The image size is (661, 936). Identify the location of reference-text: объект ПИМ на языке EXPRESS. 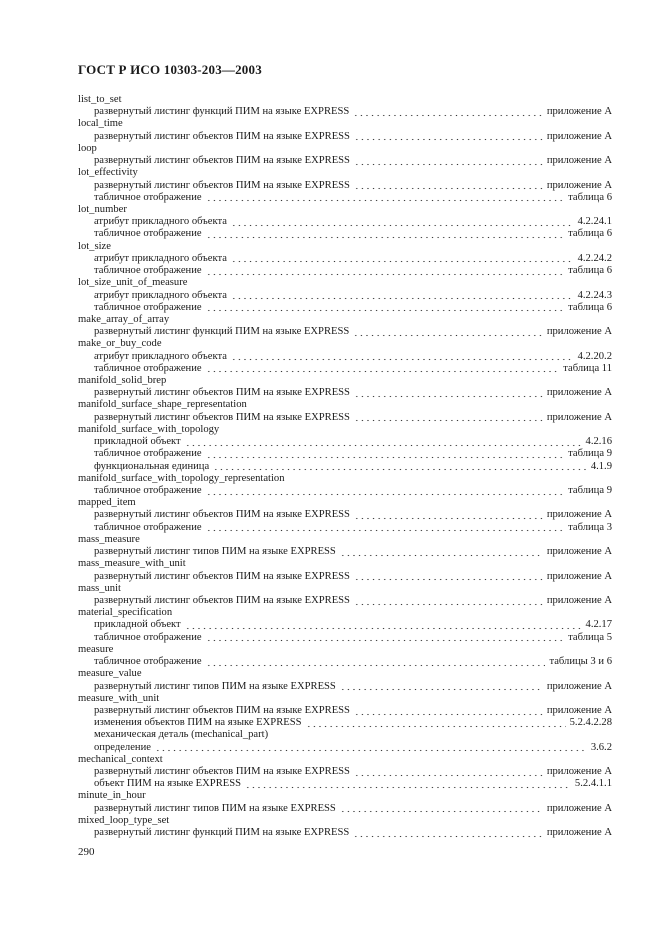
(168, 784).